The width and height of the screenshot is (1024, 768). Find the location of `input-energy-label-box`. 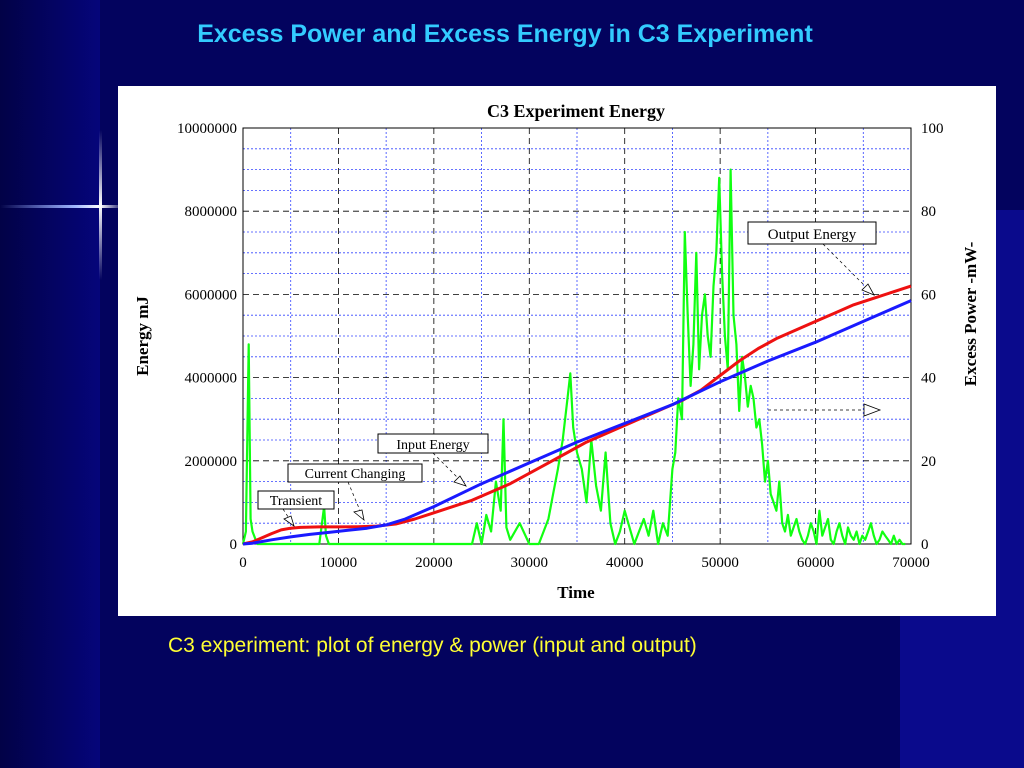

input-energy-label-box is located at coordinates (433, 443).